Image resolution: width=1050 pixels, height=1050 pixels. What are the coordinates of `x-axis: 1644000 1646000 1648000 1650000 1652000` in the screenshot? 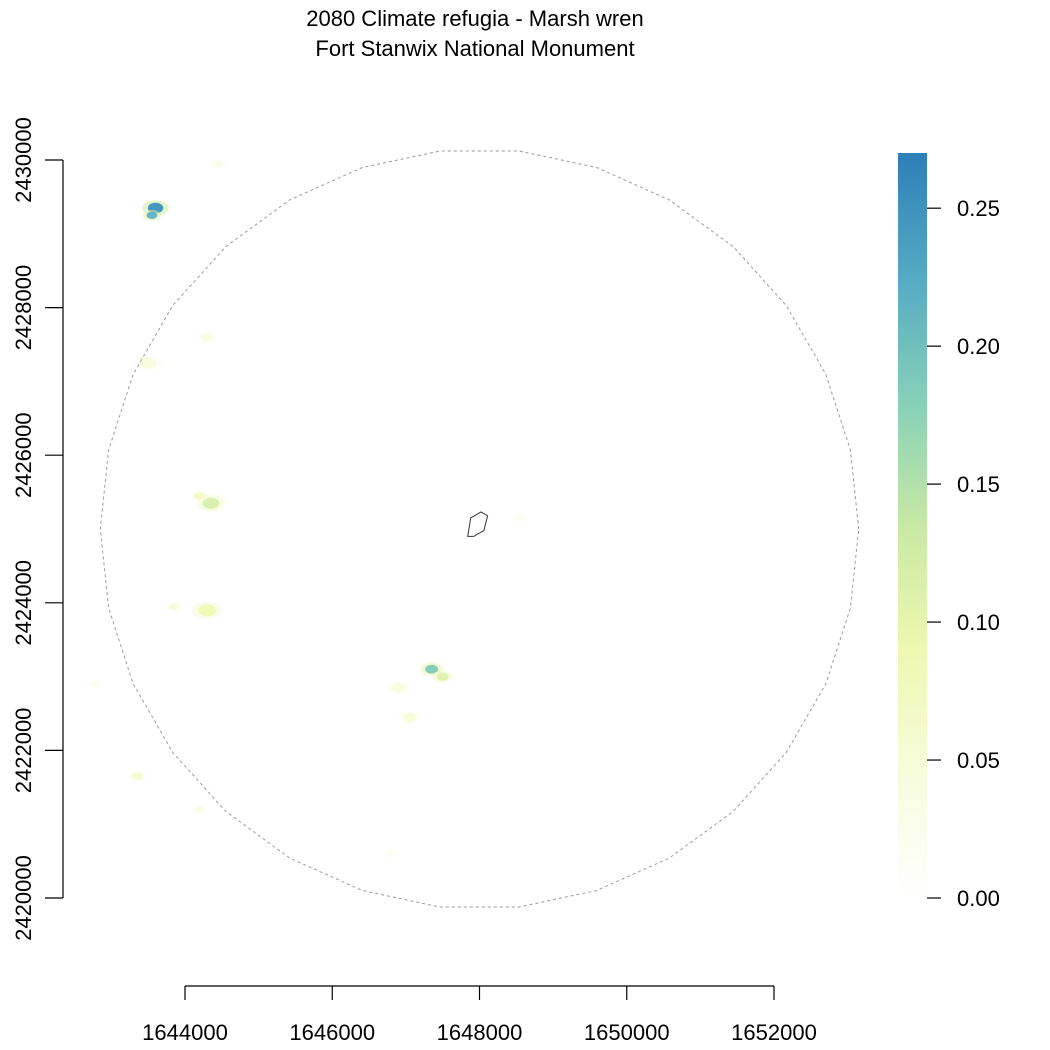 It's located at (479, 1015).